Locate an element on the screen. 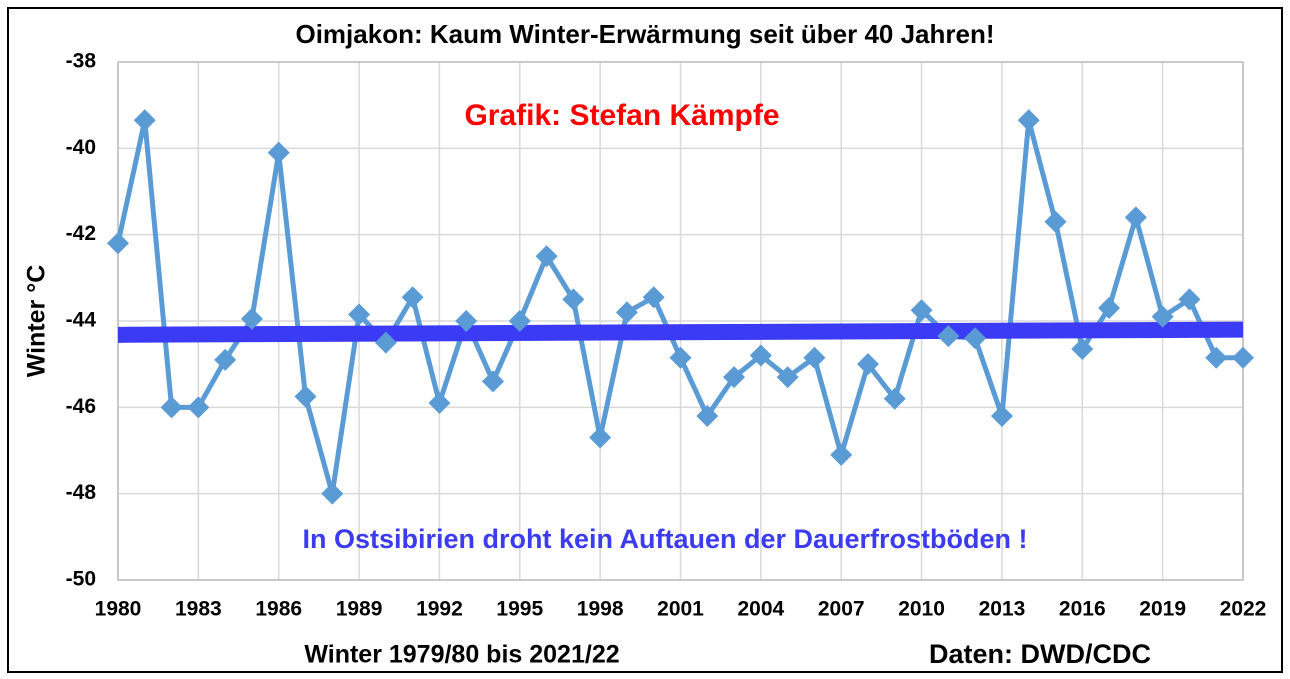 The height and width of the screenshot is (679, 1290). x-axis-label: Winter 1979/80 bis 2021/22 is located at coordinates (461, 655).